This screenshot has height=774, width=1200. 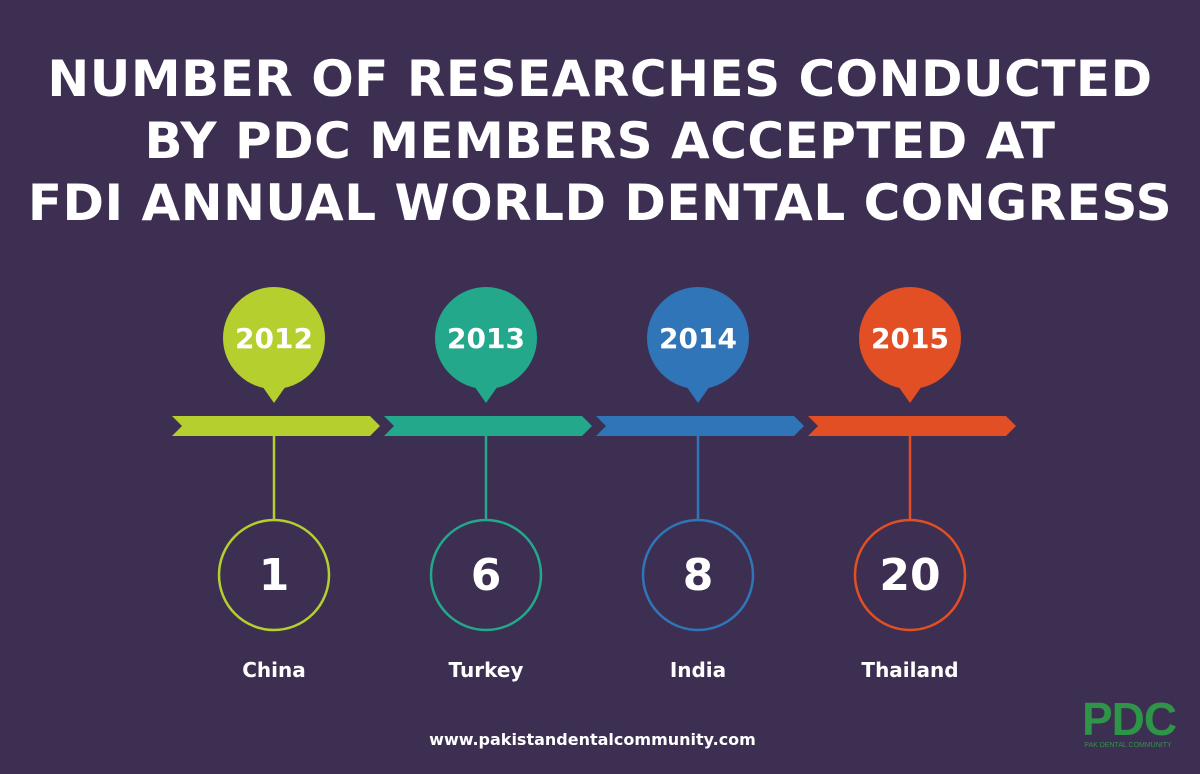 I want to click on title-line-1: NUMBER OF RESEARCHES CONDUCTED, so click(x=600, y=79).